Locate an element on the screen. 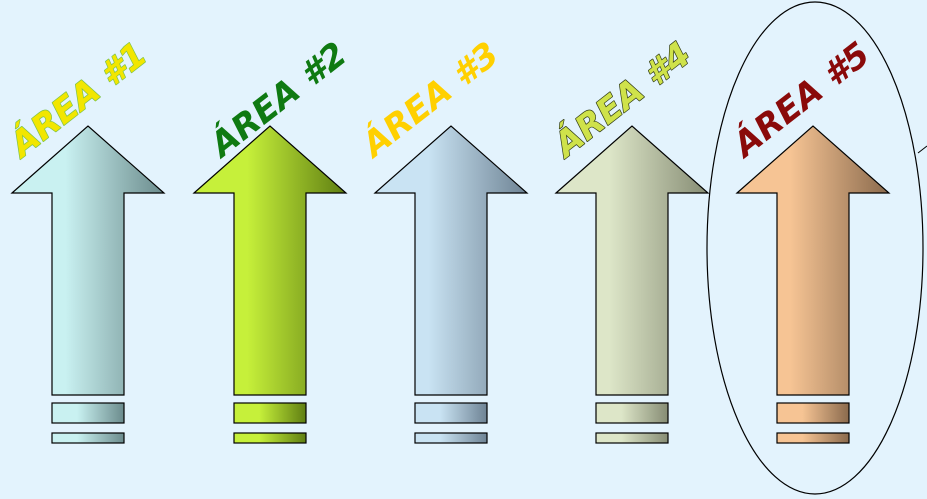  area-4: ÁREA #4 is located at coordinates (626, 238).